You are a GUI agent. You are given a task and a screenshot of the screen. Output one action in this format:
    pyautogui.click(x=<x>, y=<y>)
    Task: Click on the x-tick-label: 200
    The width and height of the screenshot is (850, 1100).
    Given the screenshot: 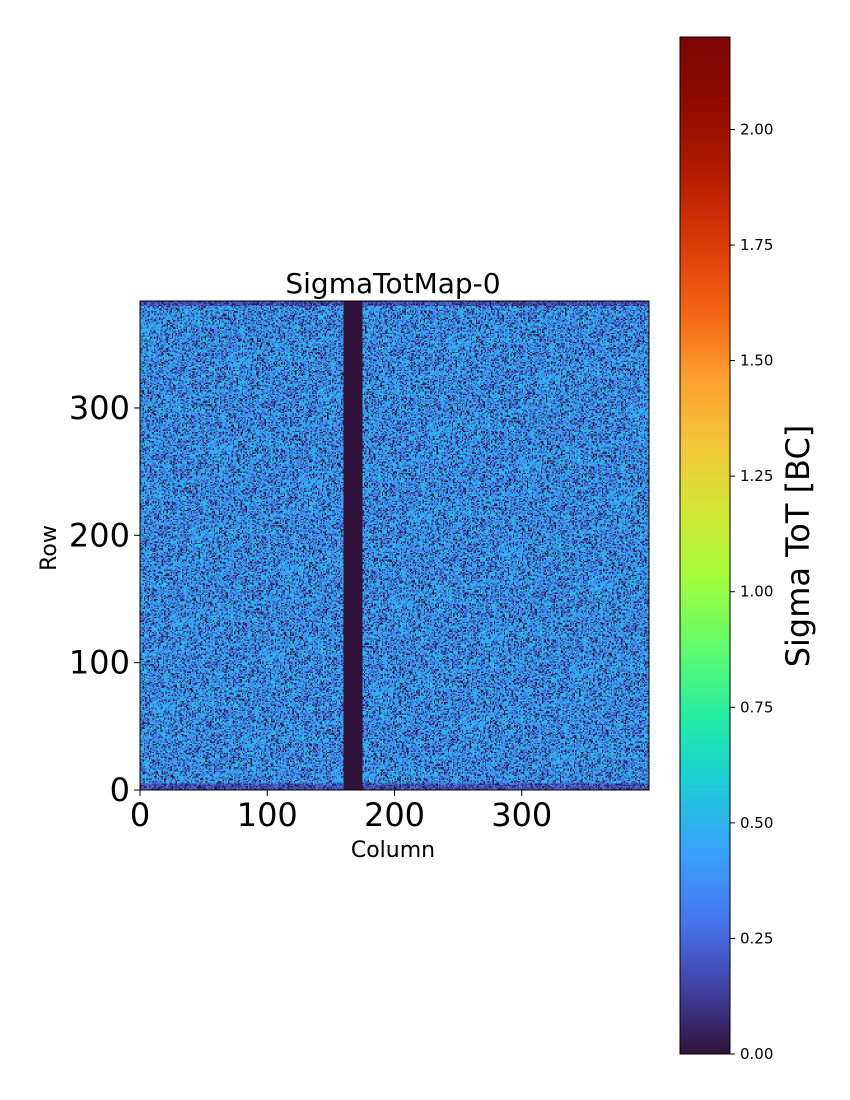 What is the action you would take?
    pyautogui.click(x=394, y=815)
    